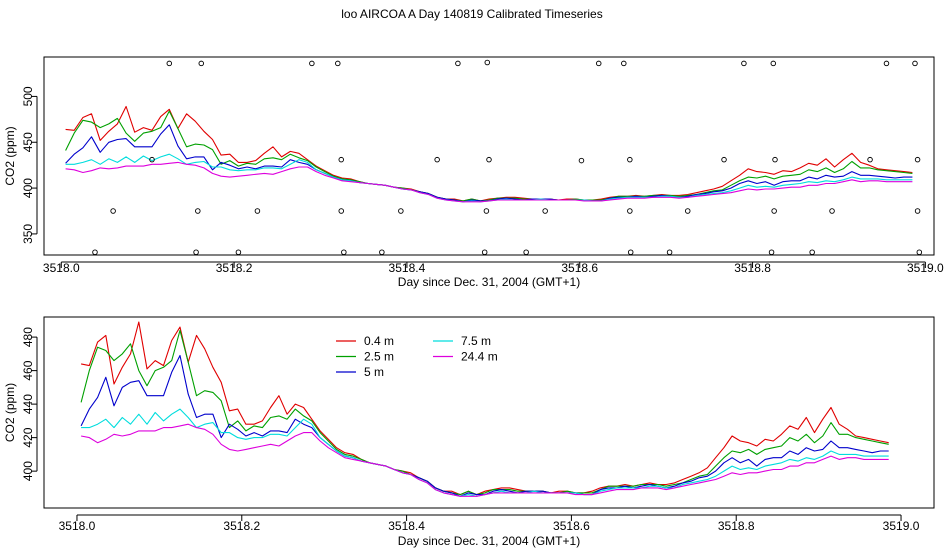 Image resolution: width=950 pixels, height=550 pixels. Describe the element at coordinates (417, 356) in the screenshot. I see `legend: 0.4 m 2.5 m5 m 7.5 m 24.4 m` at that location.